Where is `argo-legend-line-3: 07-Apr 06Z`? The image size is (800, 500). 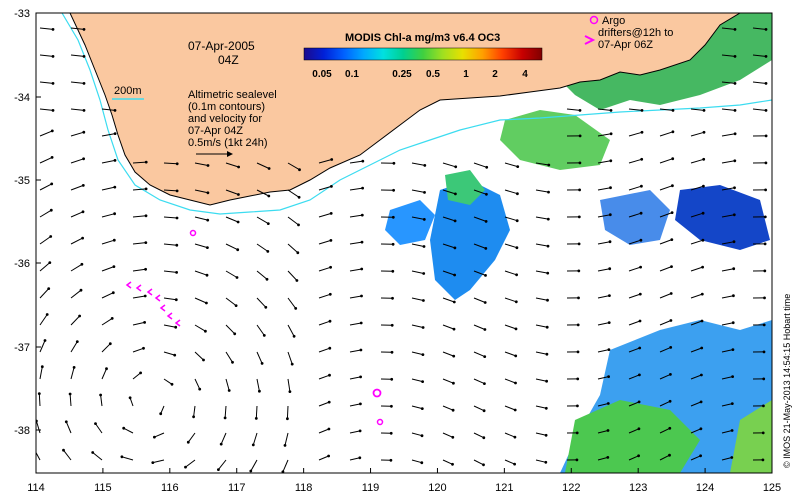 argo-legend-line-3: 07-Apr 06Z is located at coordinates (625, 45).